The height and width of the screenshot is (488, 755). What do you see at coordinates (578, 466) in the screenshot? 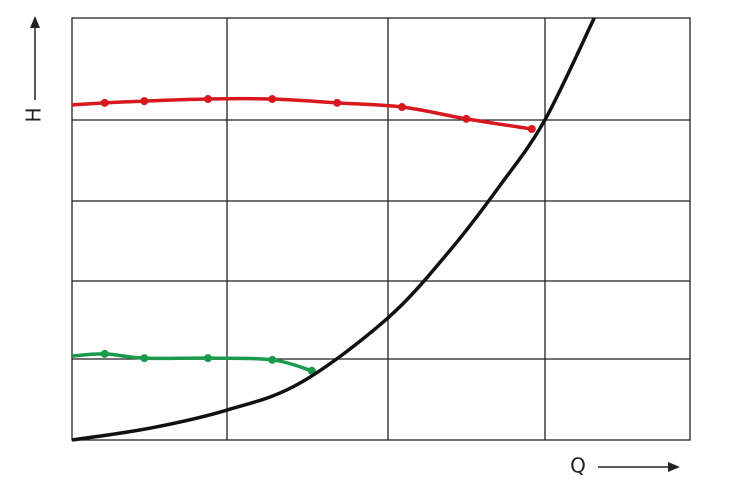
I see `x-axis-label: Q` at bounding box center [578, 466].